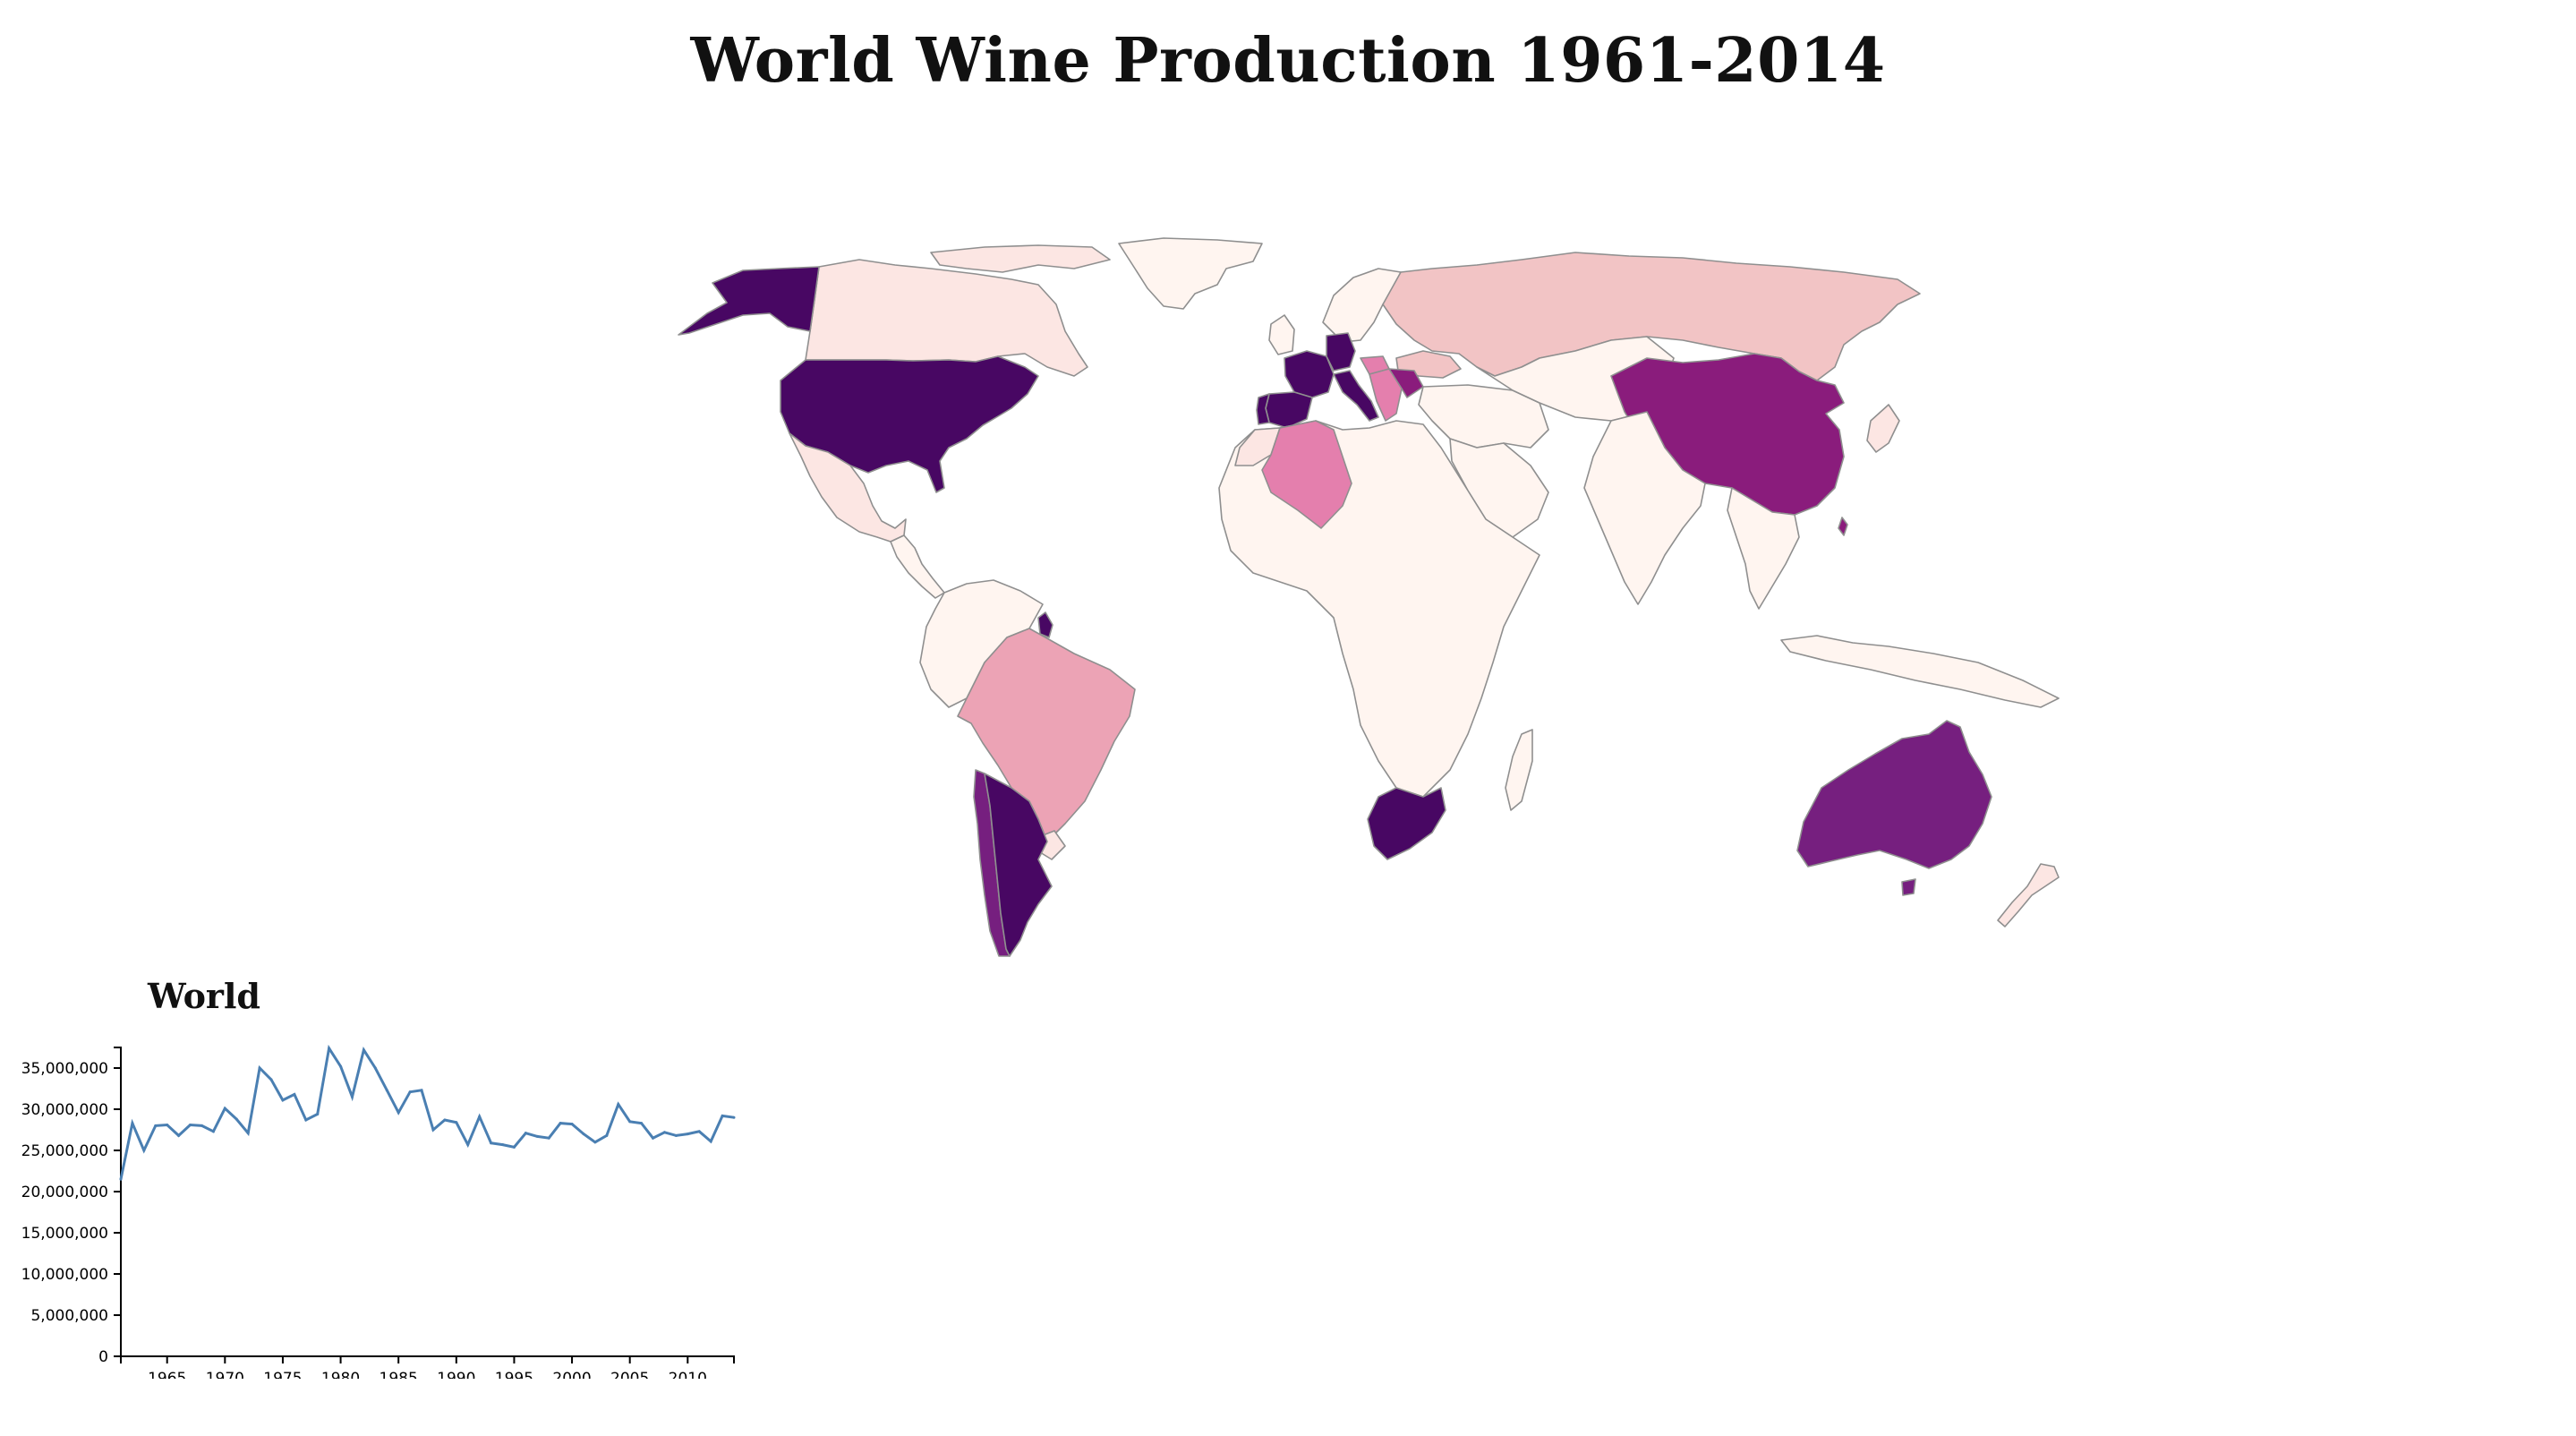  Describe the element at coordinates (1406, 383) in the screenshot. I see `country-romania` at that location.